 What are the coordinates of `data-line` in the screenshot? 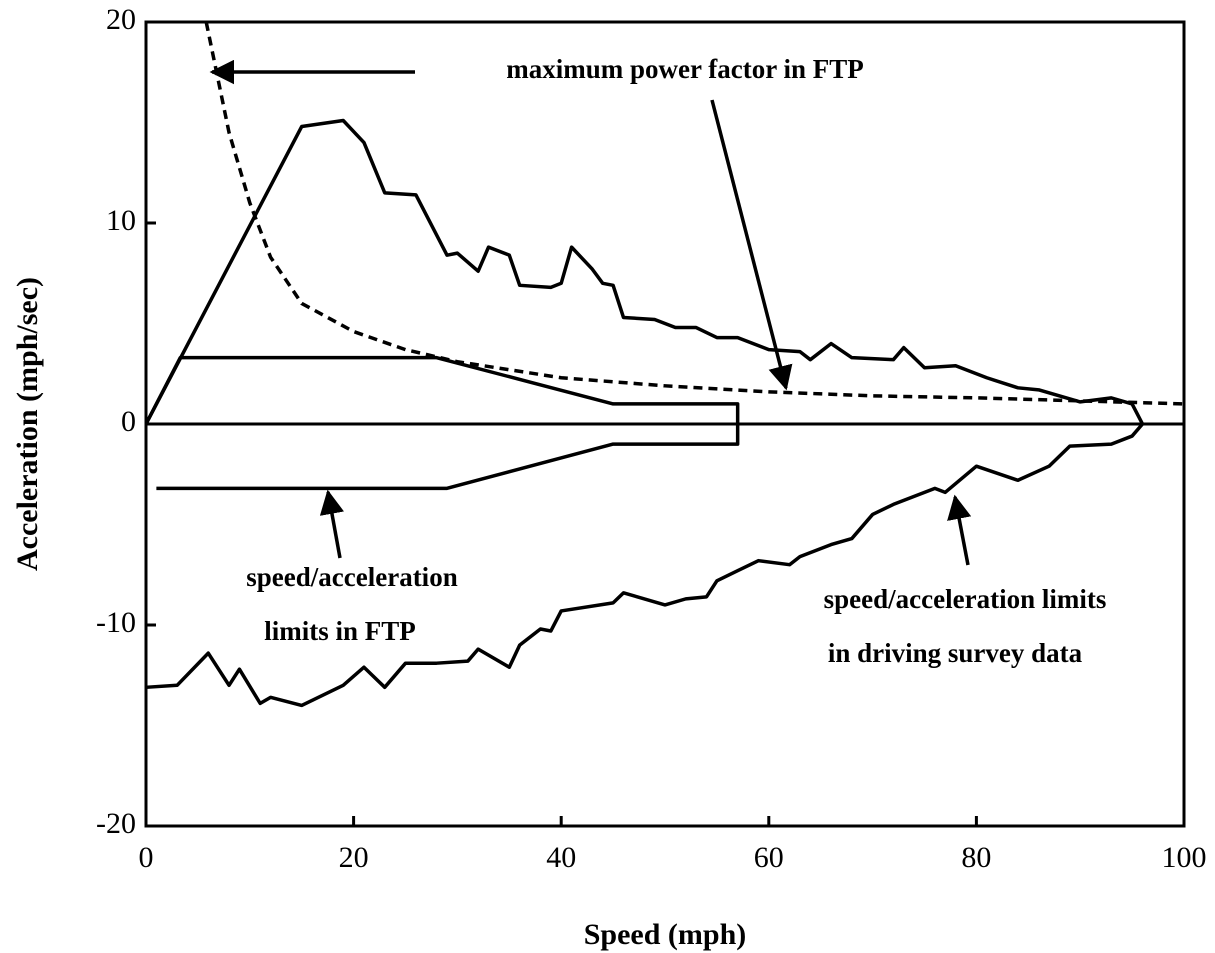 It's located at (442, 423).